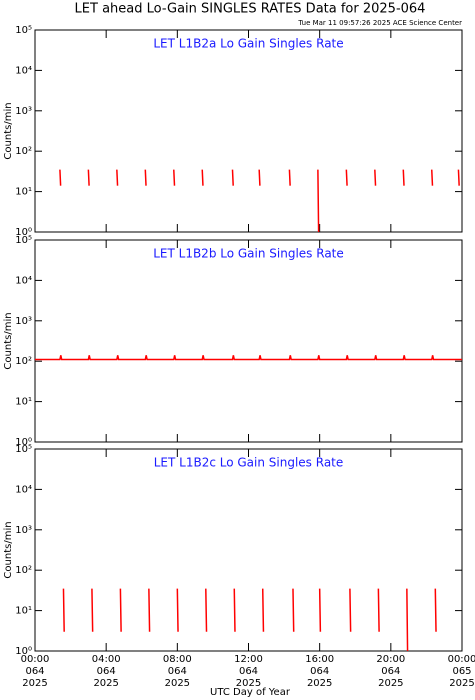 This screenshot has height=700, width=475. Describe the element at coordinates (177, 659) in the screenshot. I see `x-tick-label: 08:00` at that location.